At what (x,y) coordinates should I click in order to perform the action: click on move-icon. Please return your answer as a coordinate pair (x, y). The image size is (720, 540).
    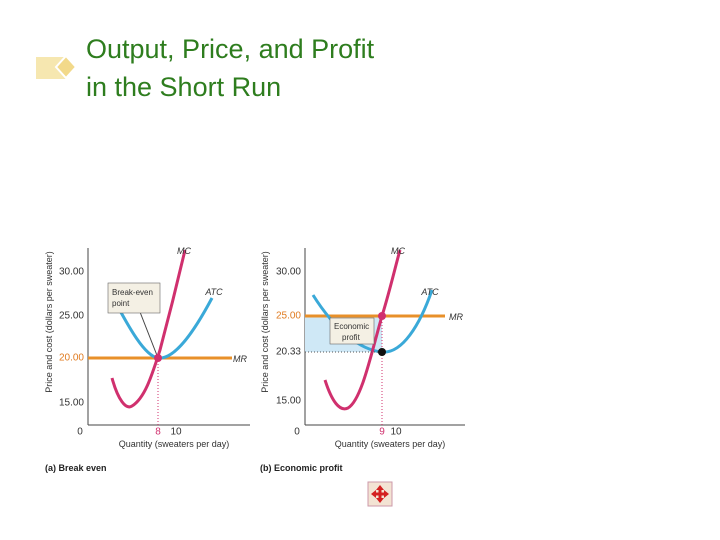
    Looking at the image, I should click on (380, 494).